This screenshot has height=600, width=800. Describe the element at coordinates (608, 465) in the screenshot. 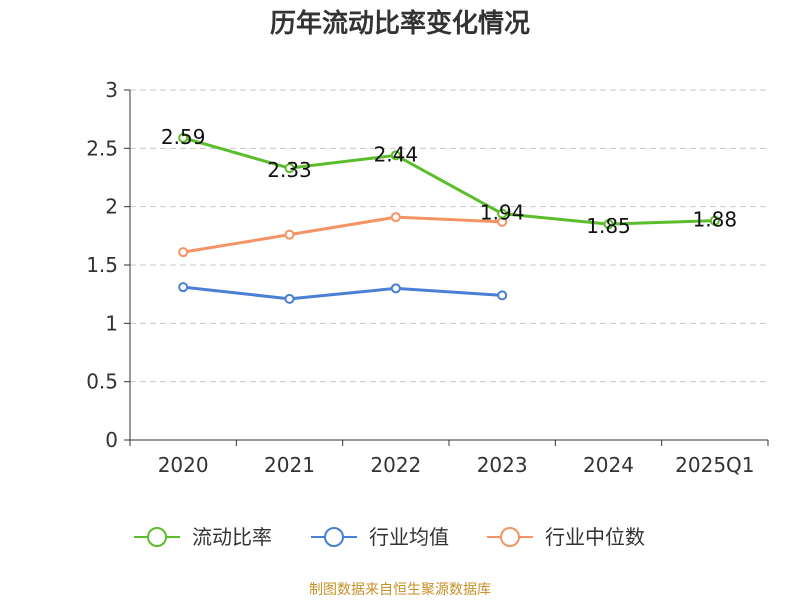

I see `x-tick-label: 2024` at that location.